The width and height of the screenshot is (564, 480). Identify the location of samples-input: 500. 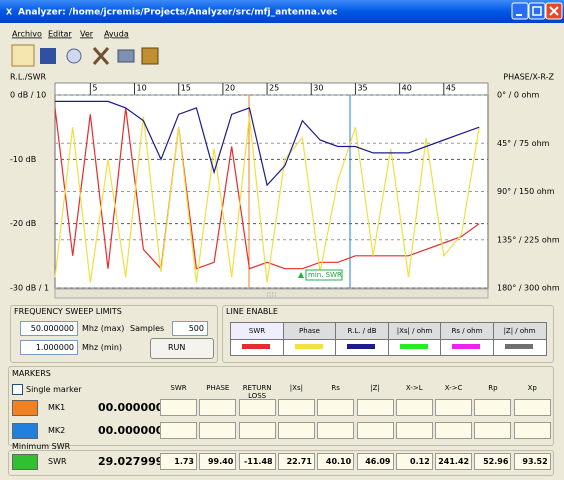
(190, 328).